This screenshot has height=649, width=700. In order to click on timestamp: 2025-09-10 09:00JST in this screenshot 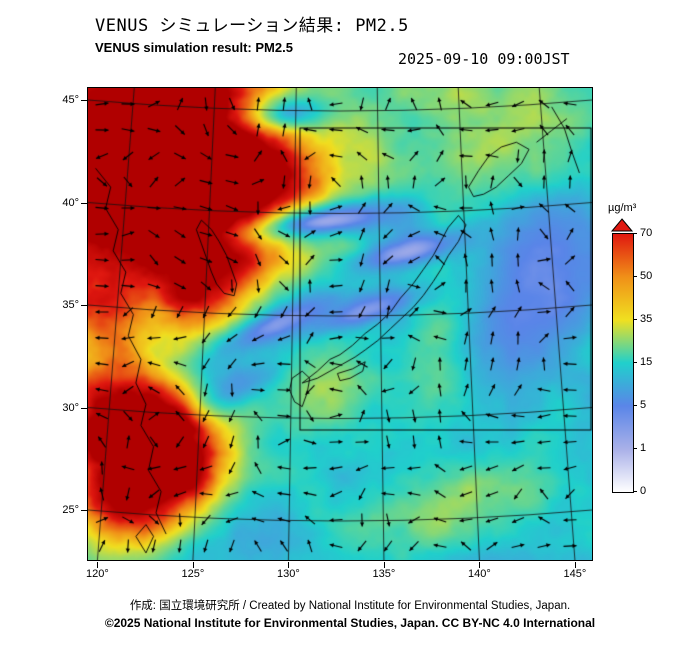, I will do `click(484, 59)`.